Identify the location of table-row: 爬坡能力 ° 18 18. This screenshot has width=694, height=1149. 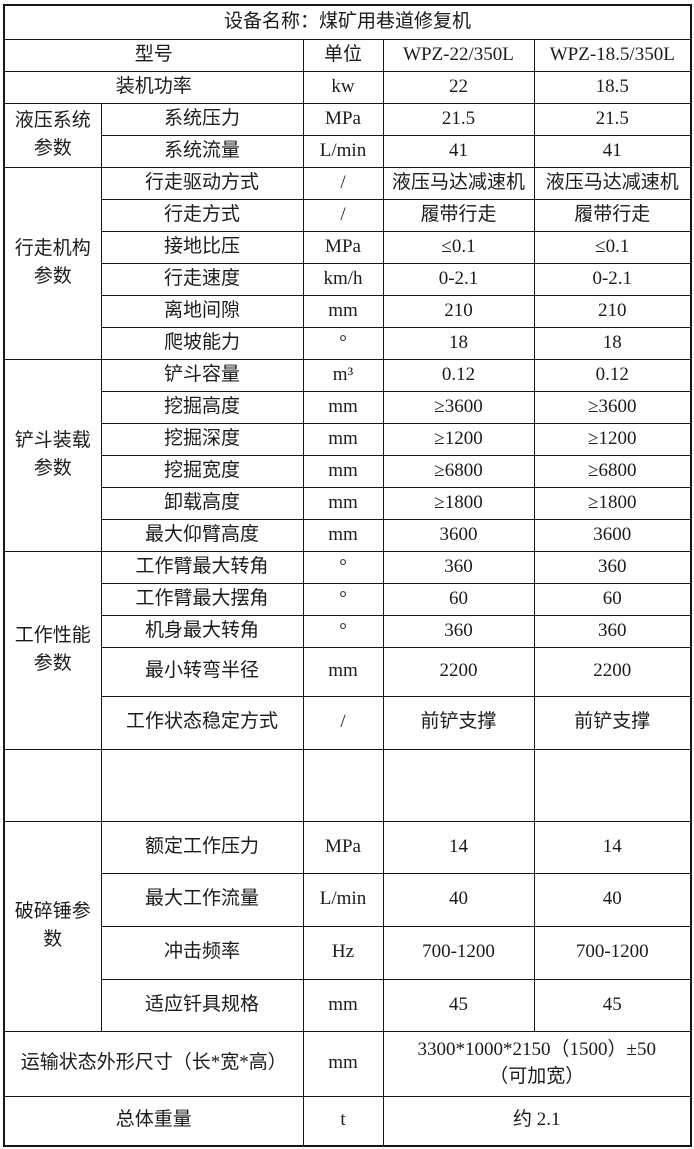
(348, 343).